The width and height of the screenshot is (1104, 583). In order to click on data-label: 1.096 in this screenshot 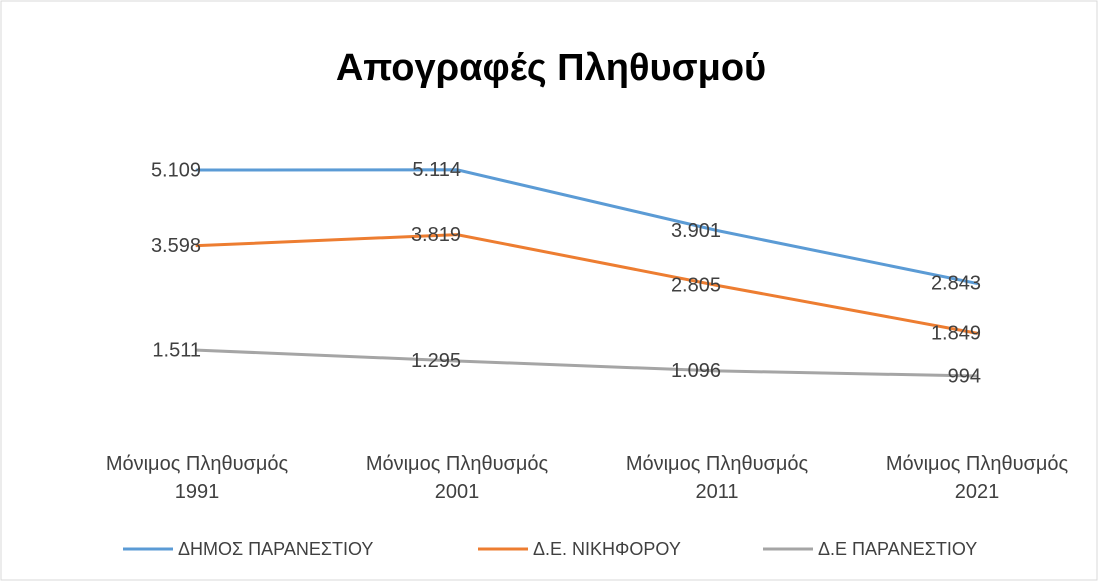, I will do `click(696, 371)`.